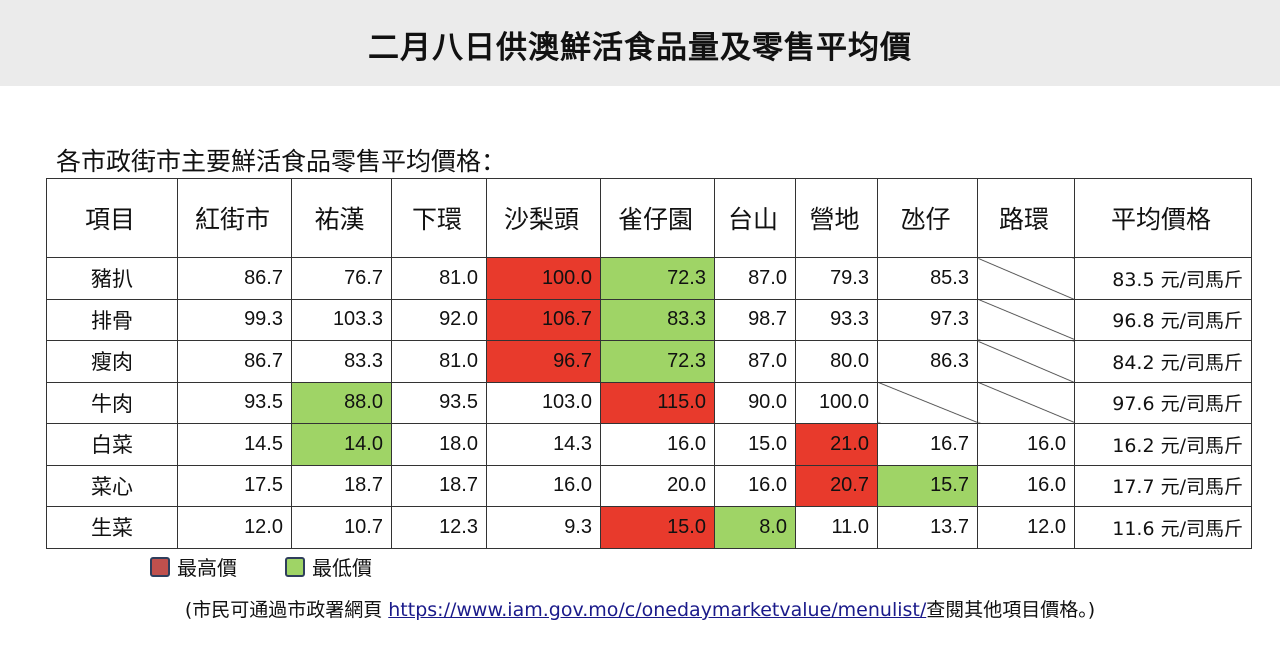  What do you see at coordinates (341, 402) in the screenshot?
I see `lowest-price-cell: 88.0` at bounding box center [341, 402].